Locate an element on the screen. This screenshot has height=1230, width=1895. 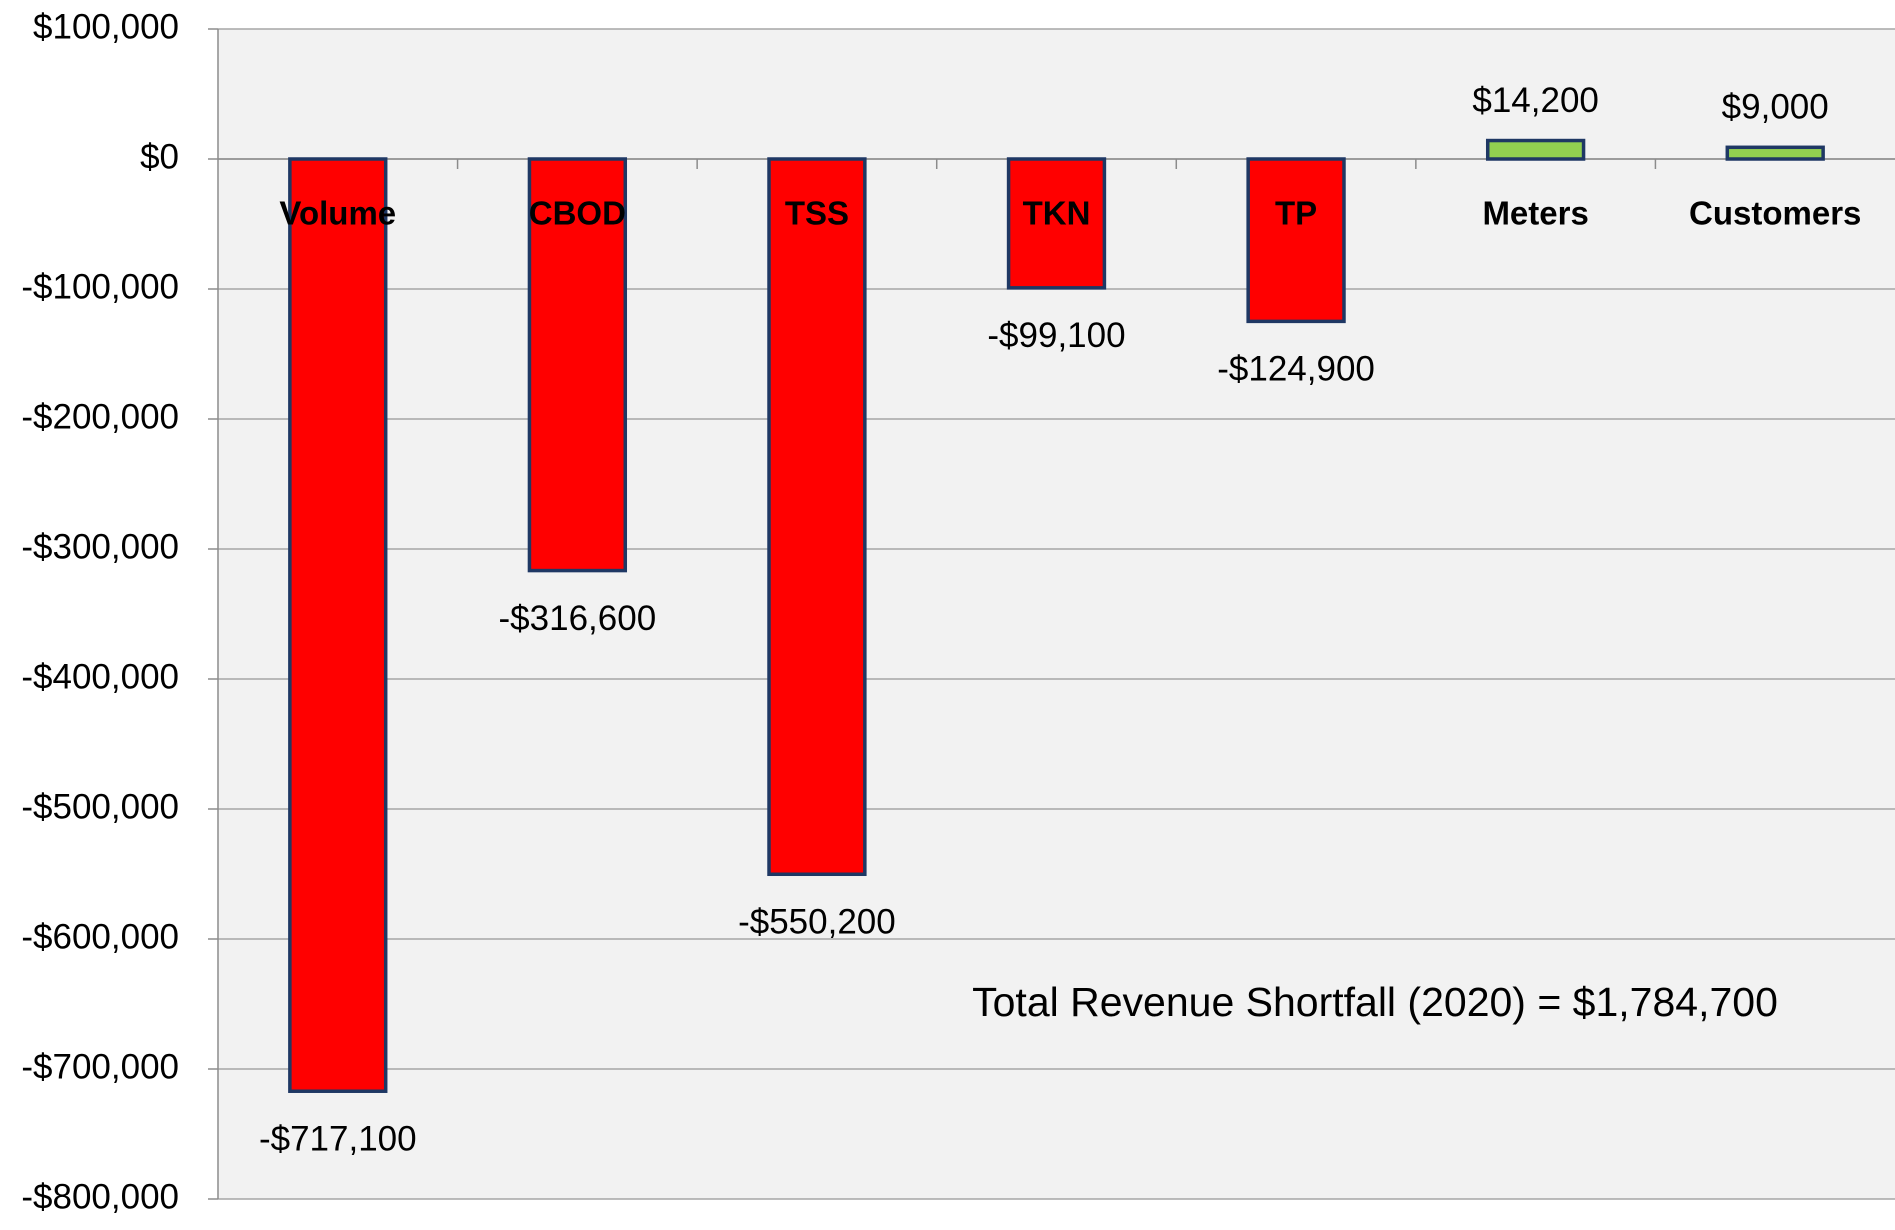
value-label: $14,200 is located at coordinates (1535, 100).